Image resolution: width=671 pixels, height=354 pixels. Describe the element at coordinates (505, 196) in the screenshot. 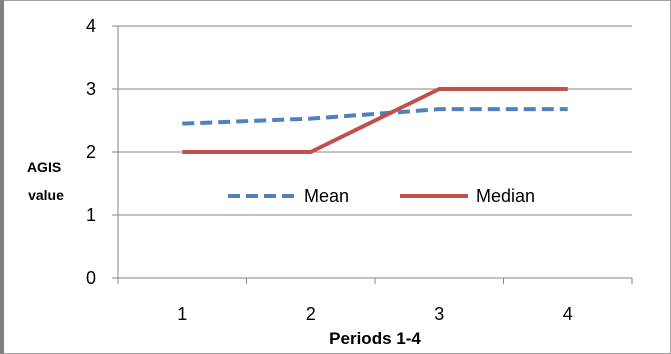

I see `legend-label-median: Median` at that location.